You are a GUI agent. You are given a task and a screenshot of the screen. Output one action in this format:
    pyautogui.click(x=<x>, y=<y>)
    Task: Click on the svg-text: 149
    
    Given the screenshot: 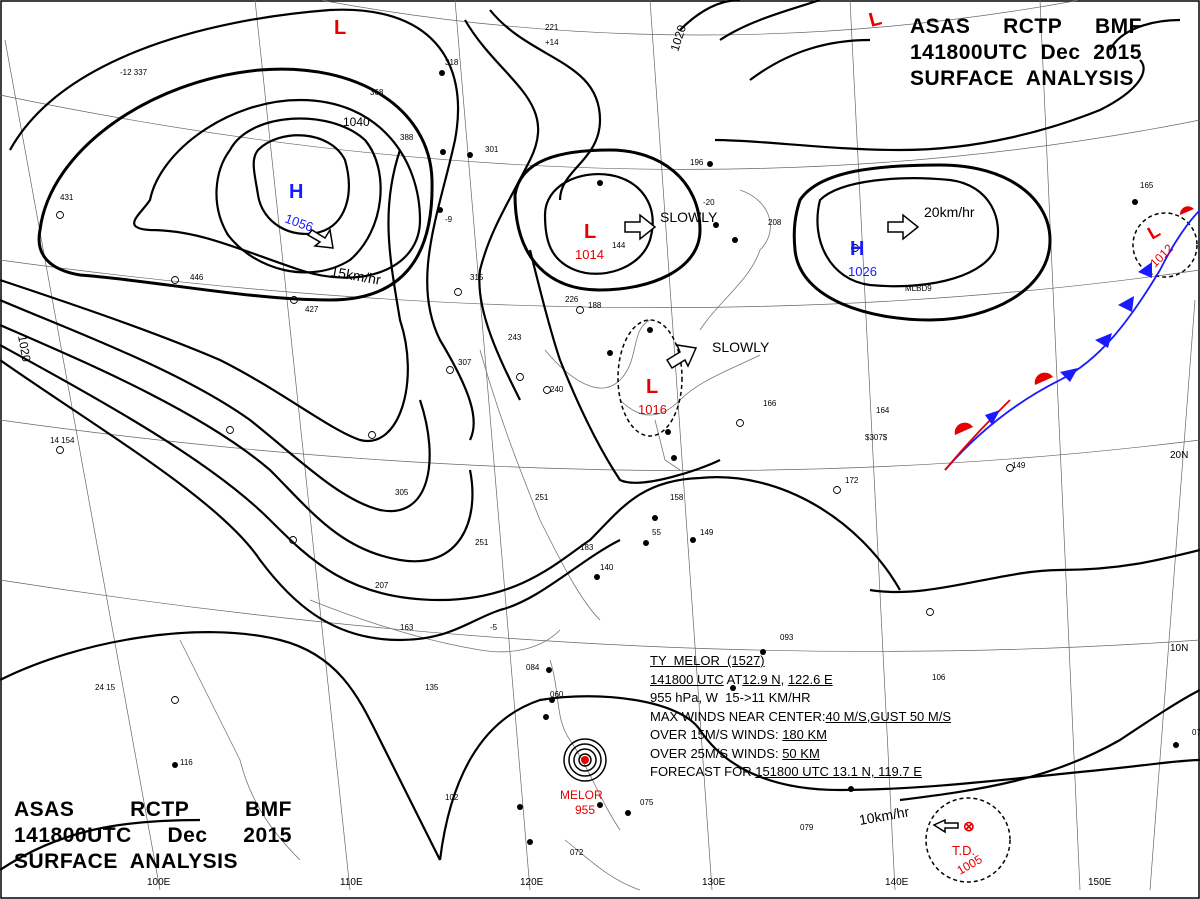 What is the action you would take?
    pyautogui.click(x=707, y=532)
    